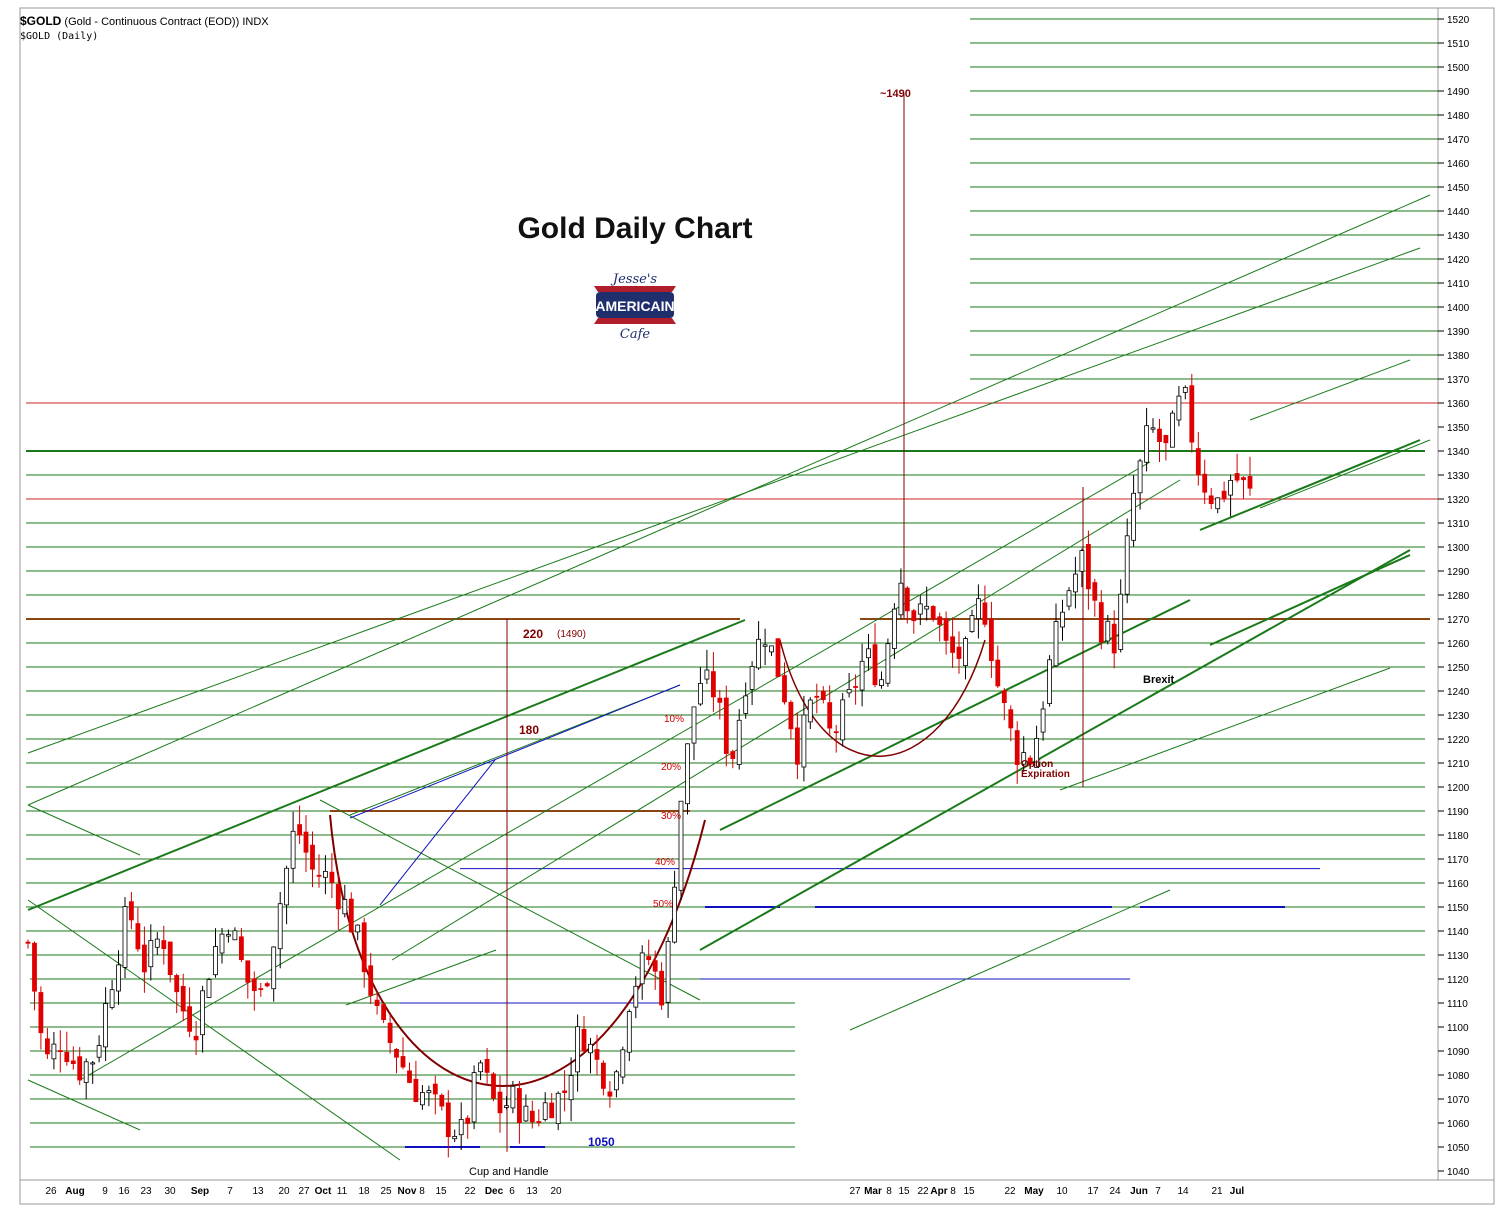  Describe the element at coordinates (757, 1192) in the screenshot. I see `date-axis-frame` at that location.